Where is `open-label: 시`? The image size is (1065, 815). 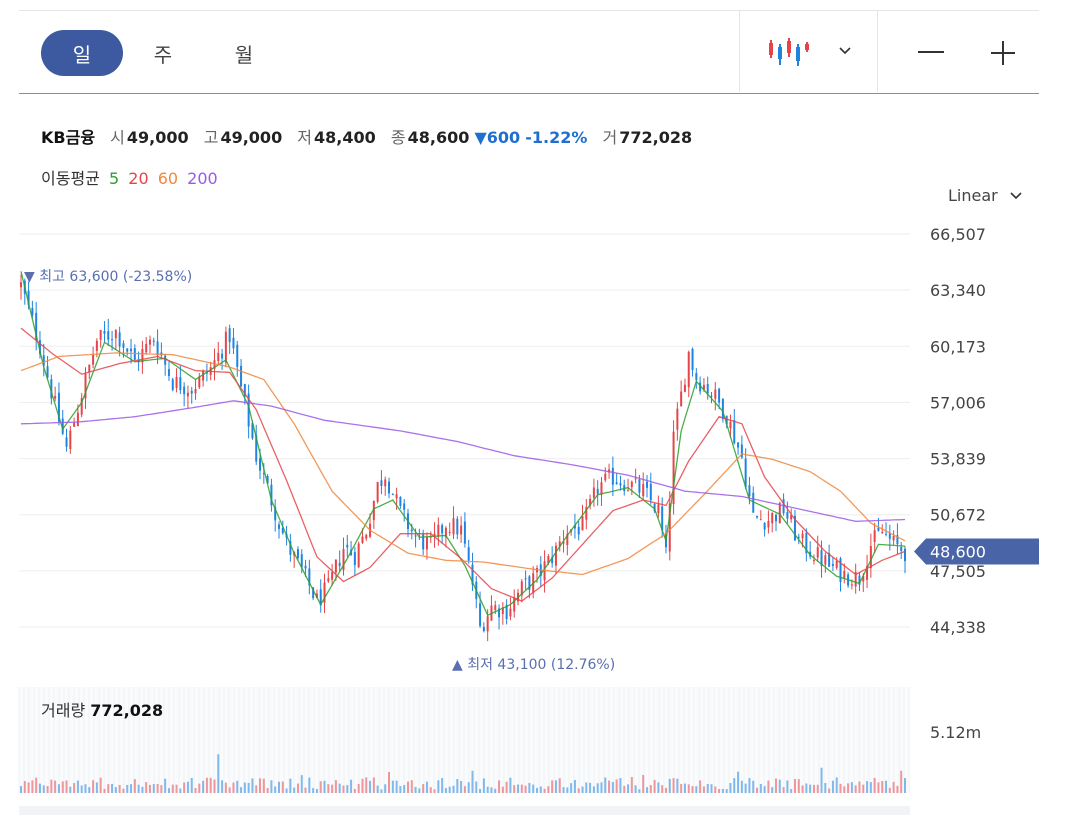
open-label: 시 is located at coordinates (117, 137).